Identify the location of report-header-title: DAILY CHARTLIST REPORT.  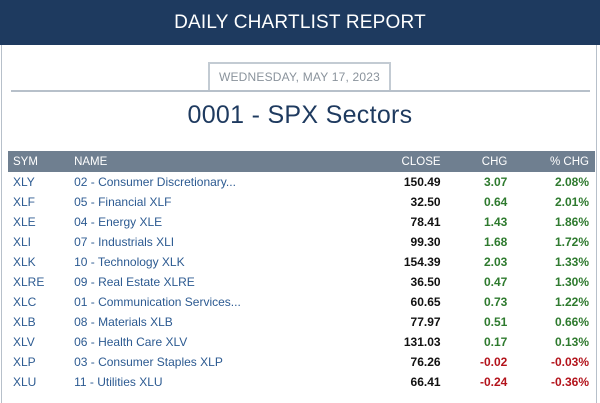
(300, 22).